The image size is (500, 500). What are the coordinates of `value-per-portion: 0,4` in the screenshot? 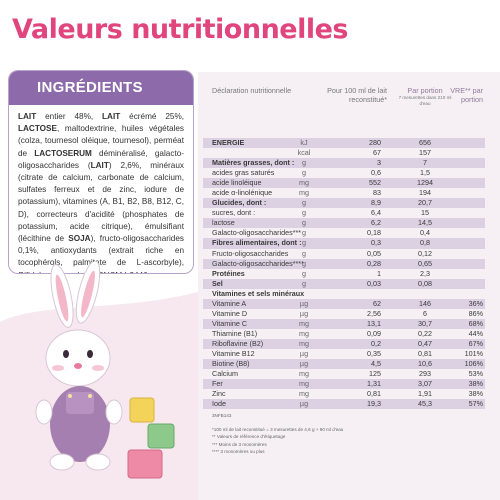 It's located at (425, 233).